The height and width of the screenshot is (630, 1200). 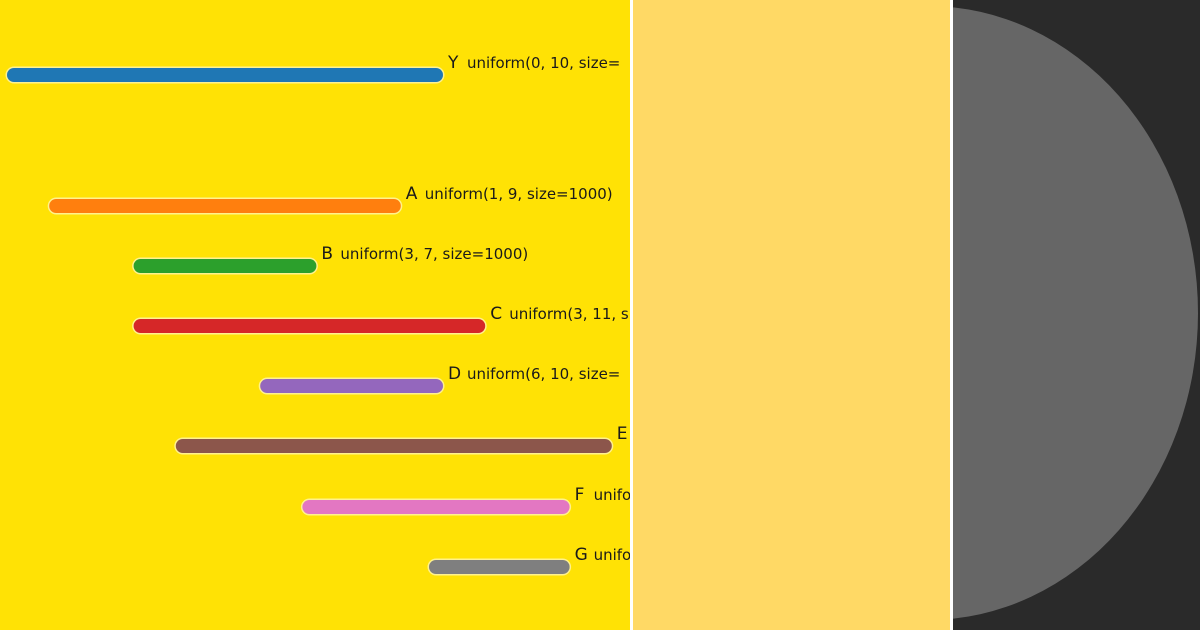 I want to click on panel-divider-left, so click(x=631, y=315).